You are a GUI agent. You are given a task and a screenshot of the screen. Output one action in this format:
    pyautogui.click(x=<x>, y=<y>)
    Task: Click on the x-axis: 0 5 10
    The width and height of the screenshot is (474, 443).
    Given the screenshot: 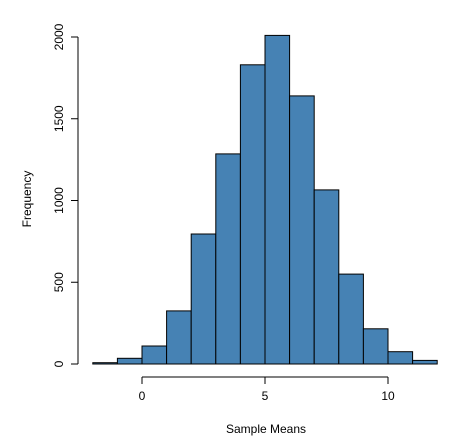 What is the action you would take?
    pyautogui.click(x=267, y=389)
    